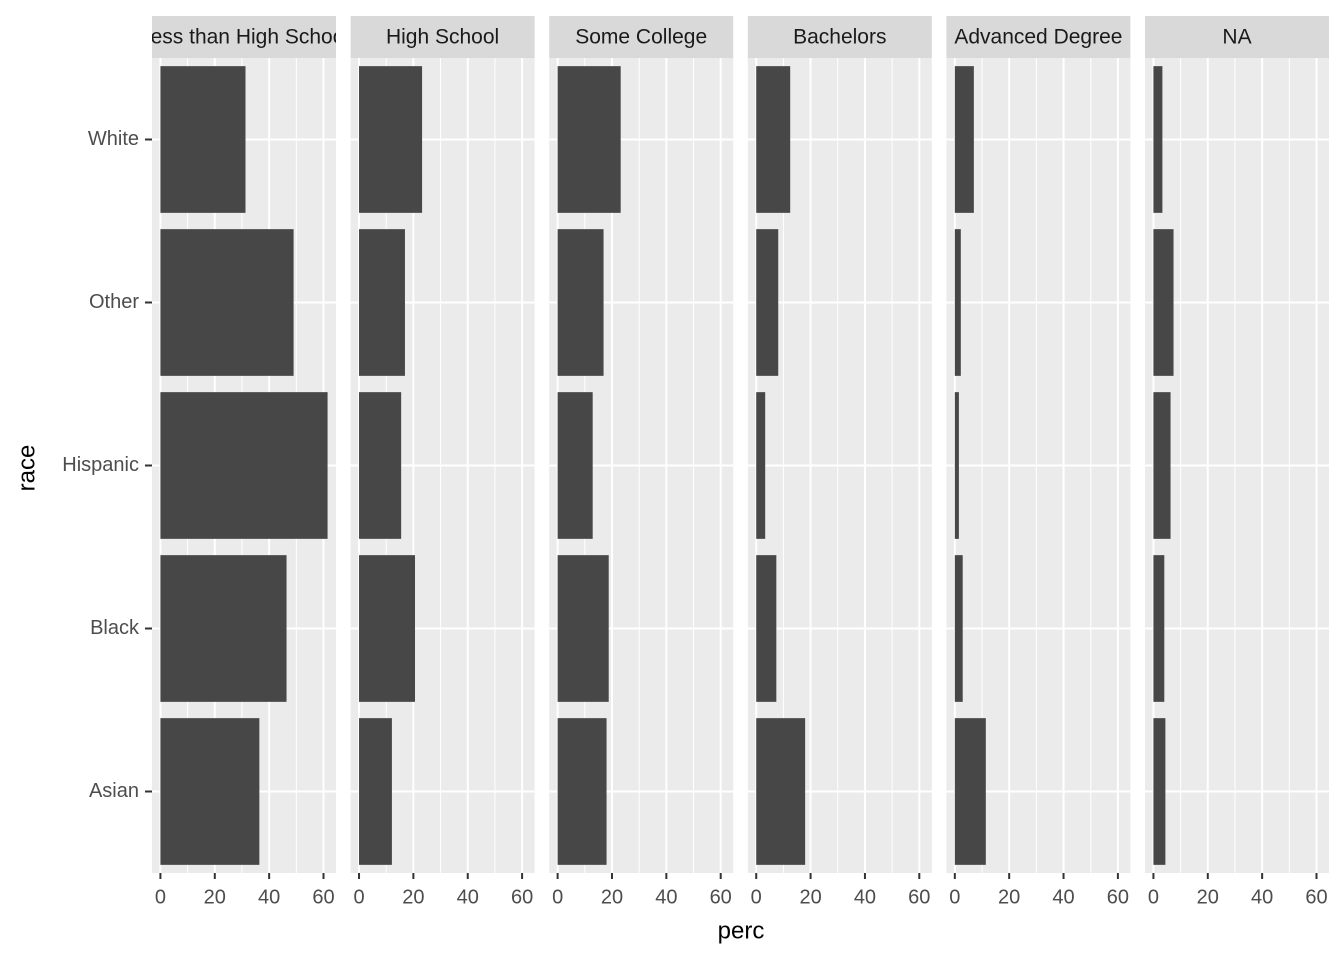 This screenshot has height=960, width=1344. What do you see at coordinates (114, 302) in the screenshot?
I see `y-tick-label: Other` at bounding box center [114, 302].